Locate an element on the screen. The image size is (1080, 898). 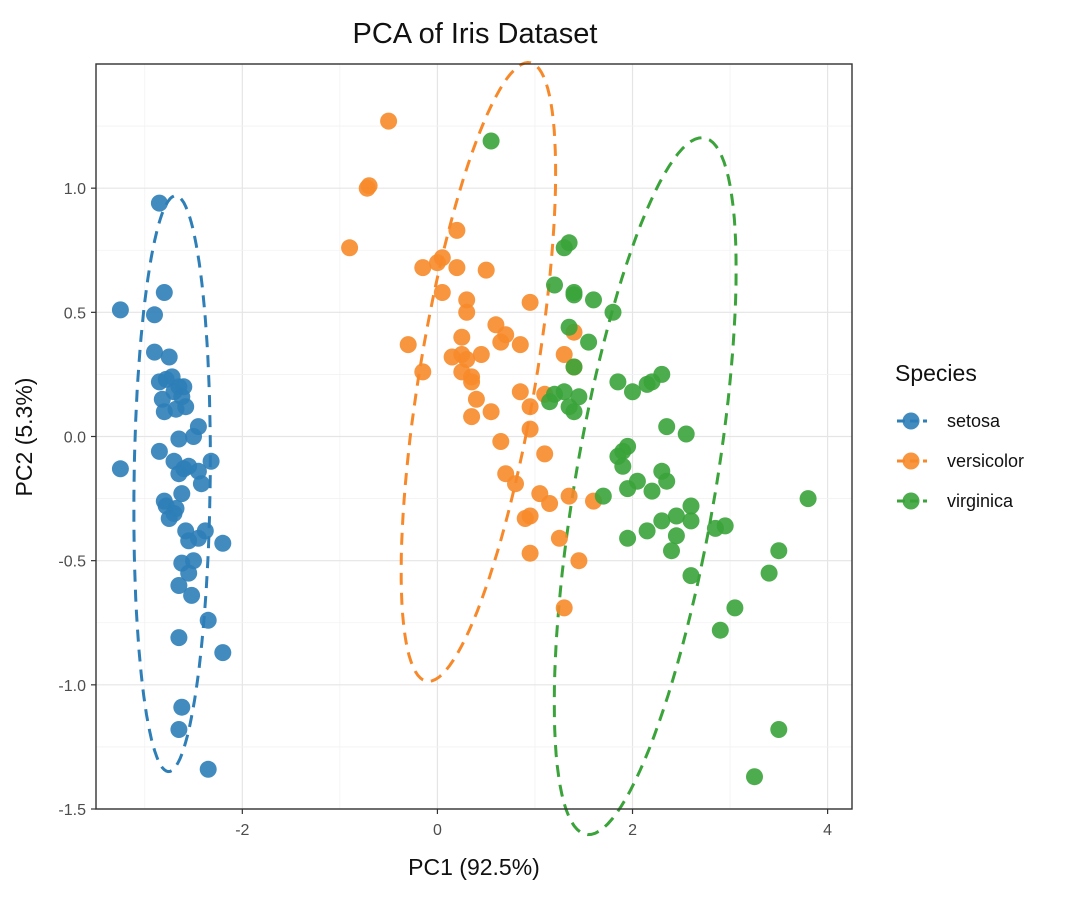
versicolor-ellipse is located at coordinates (478, 371).